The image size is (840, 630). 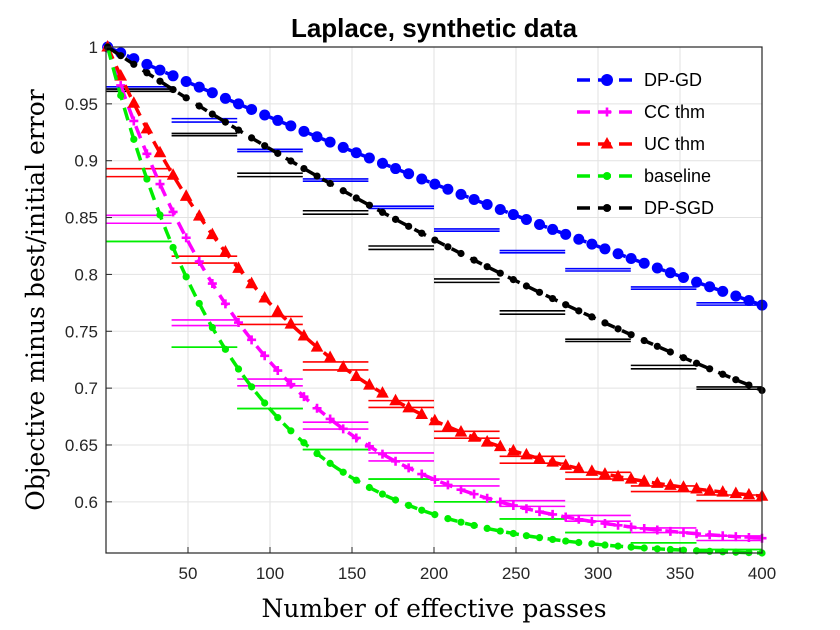 I want to click on legend-label: DP-SGD, so click(x=679, y=208).